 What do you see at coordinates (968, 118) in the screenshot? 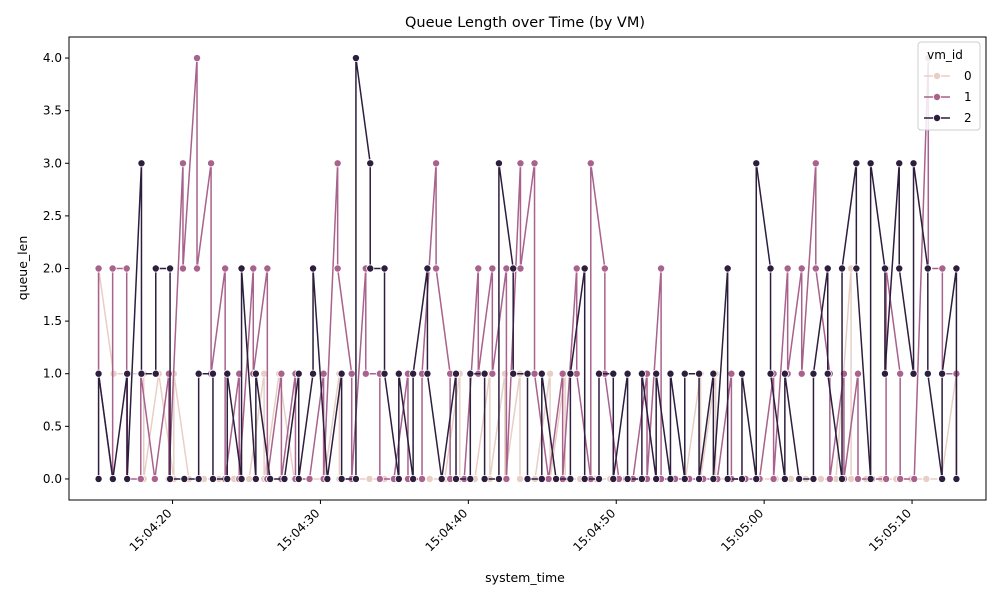
I see `legend-entry-label: 2` at bounding box center [968, 118].